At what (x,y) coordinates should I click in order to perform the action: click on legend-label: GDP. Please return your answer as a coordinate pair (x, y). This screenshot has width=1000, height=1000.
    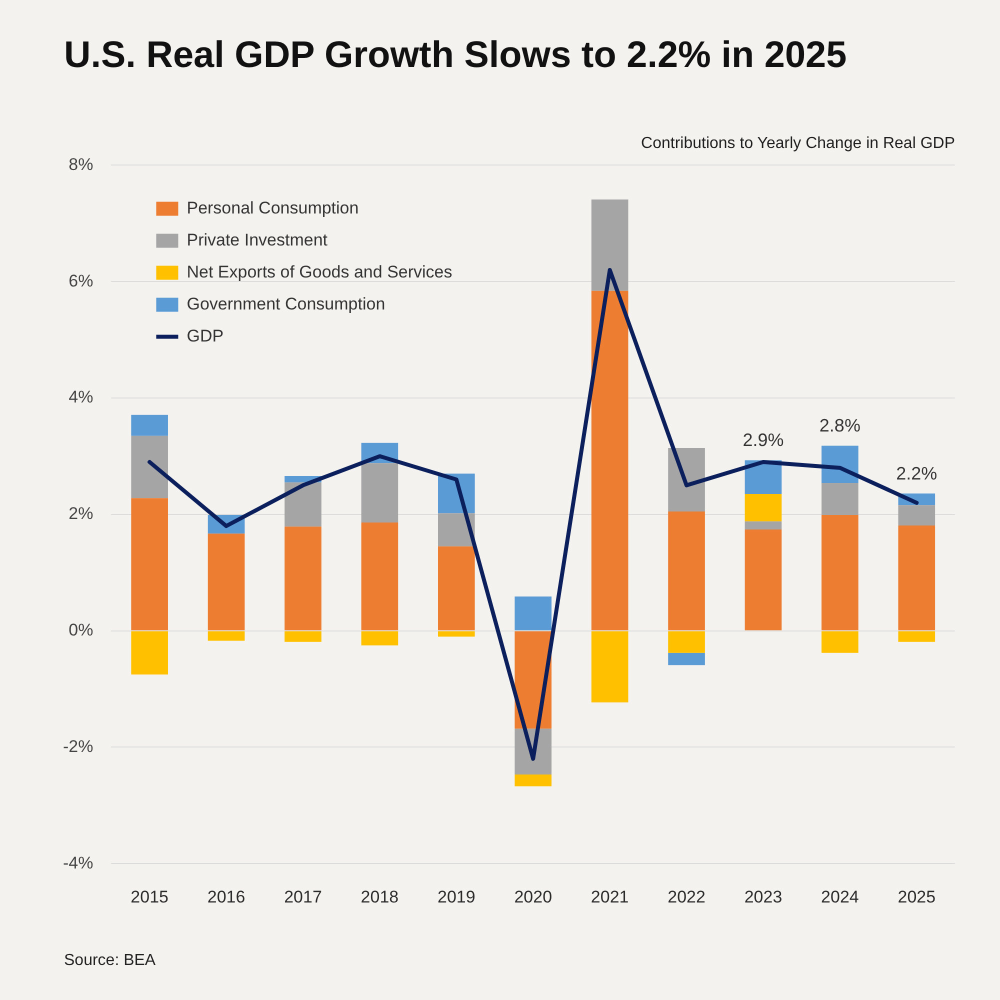
    Looking at the image, I should click on (205, 336).